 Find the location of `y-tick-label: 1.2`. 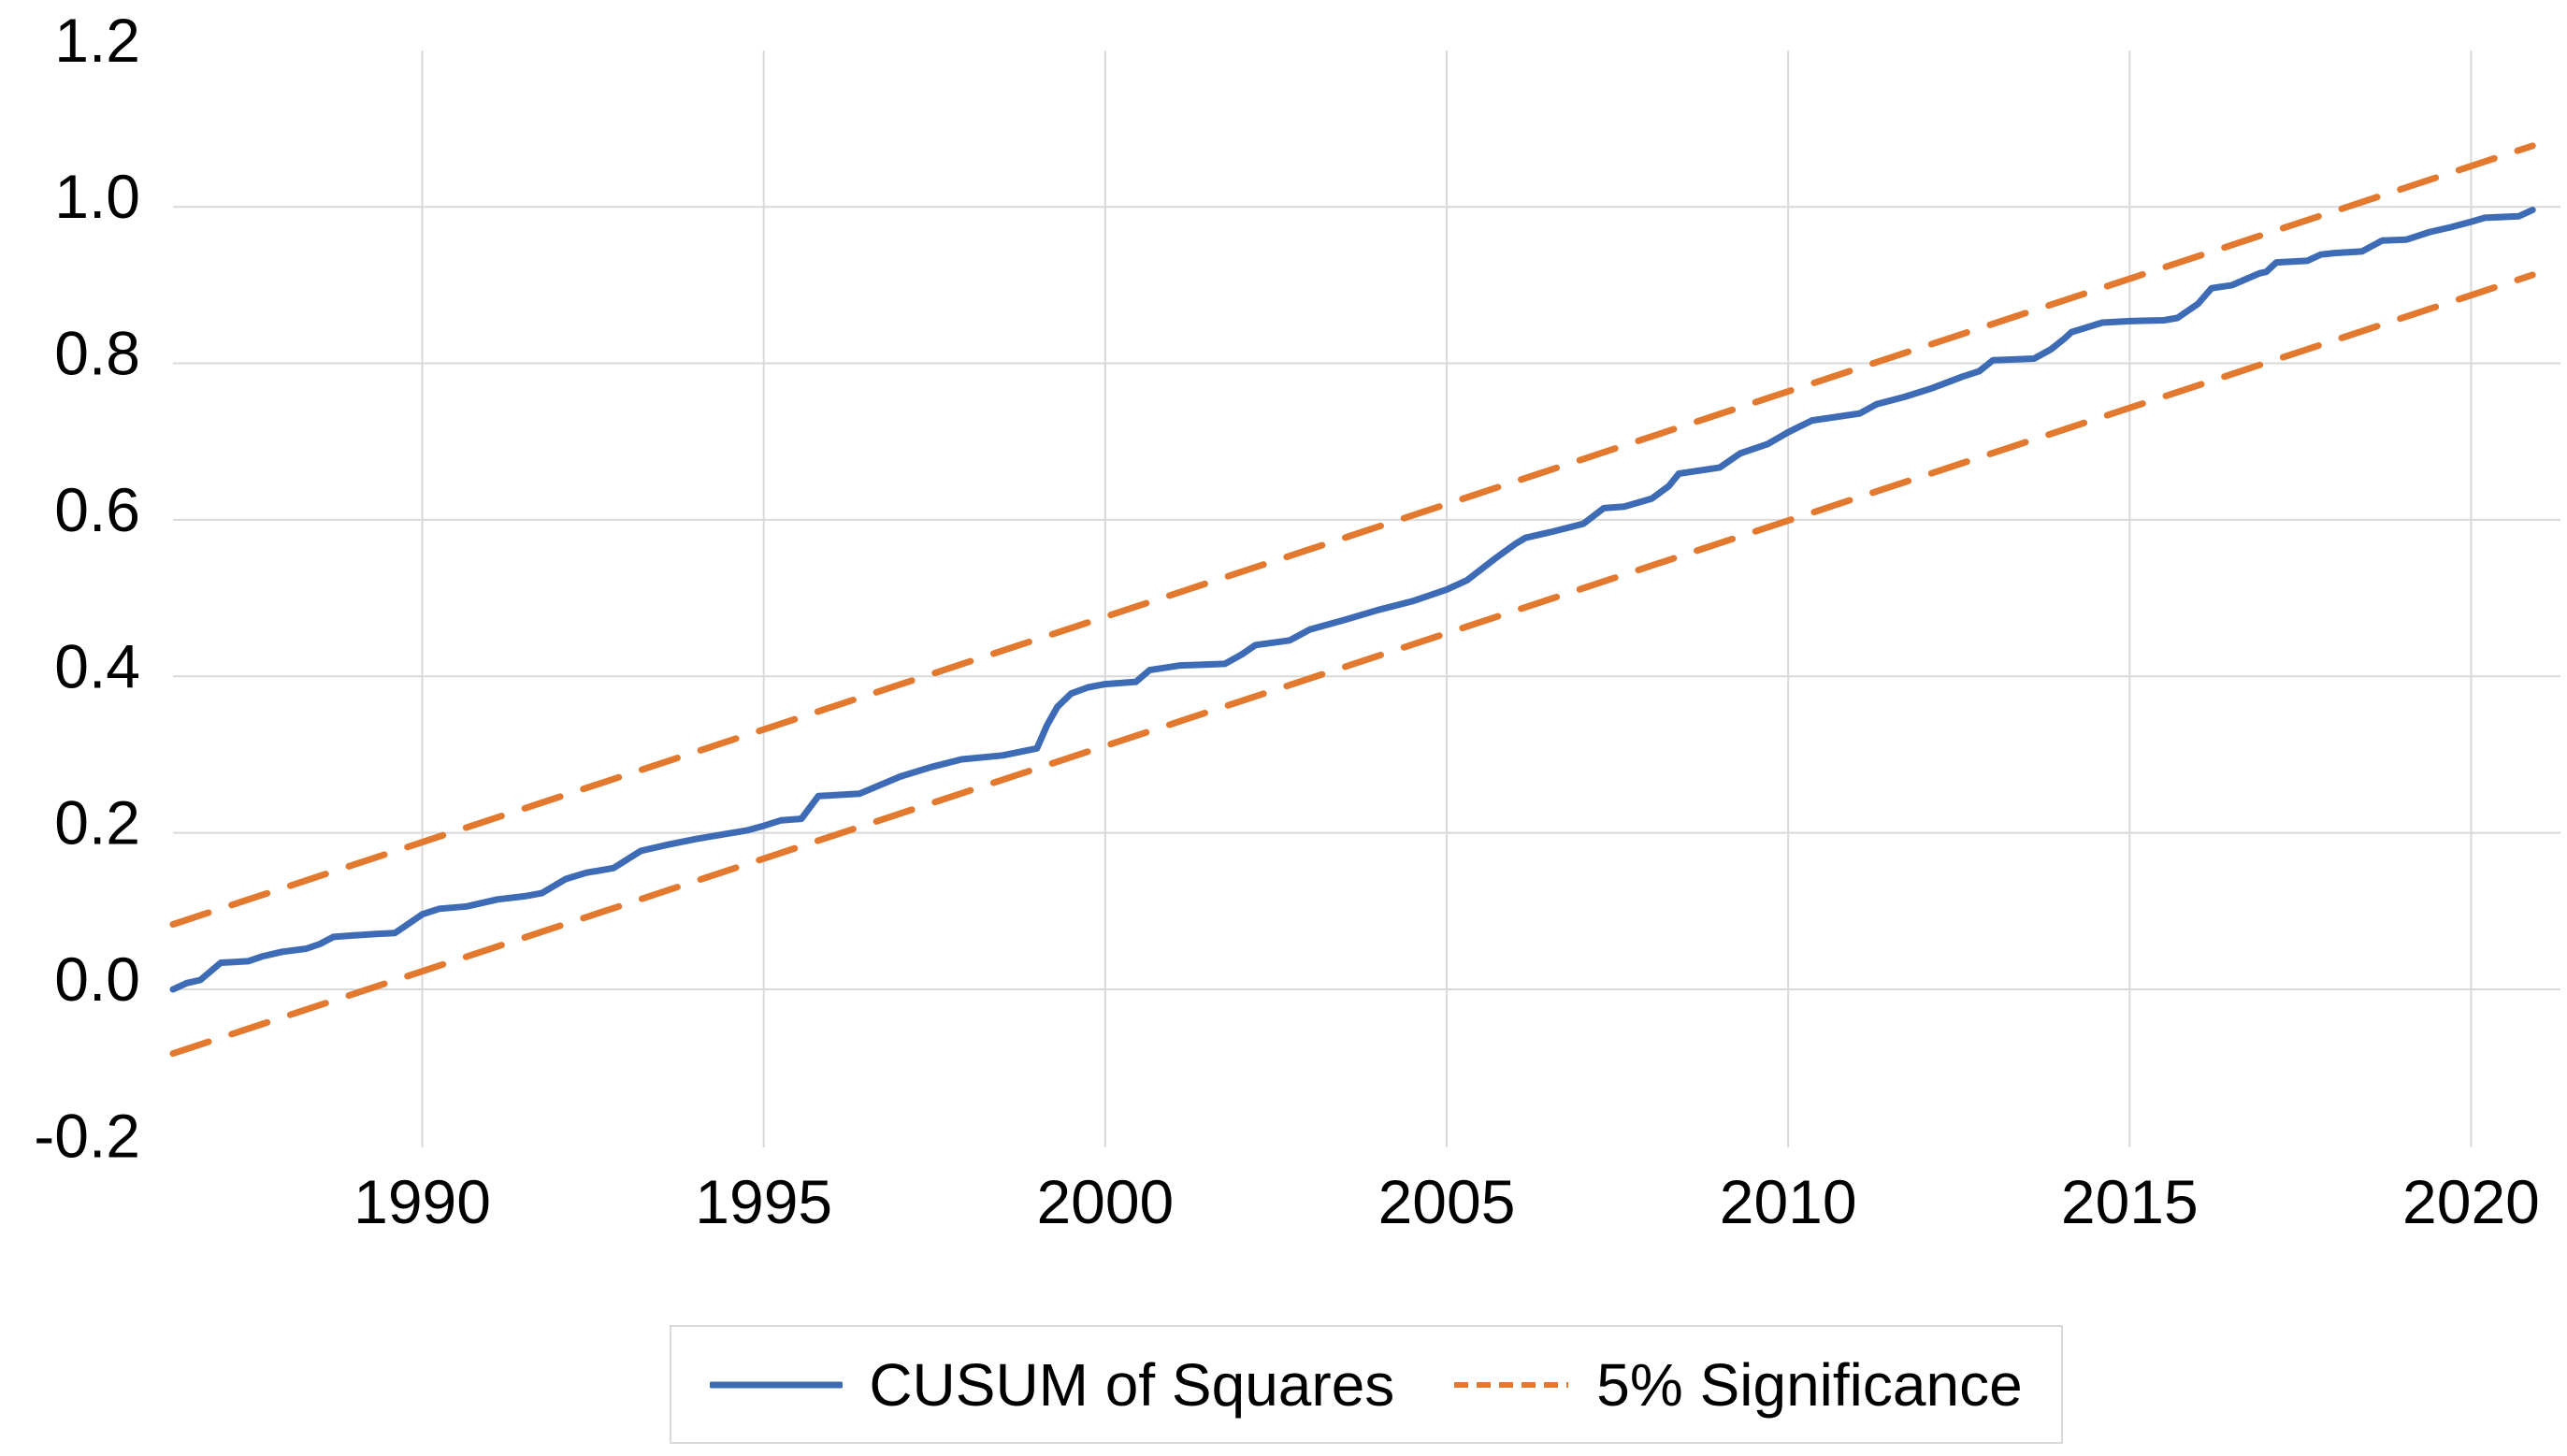

y-tick-label: 1.2 is located at coordinates (97, 41).